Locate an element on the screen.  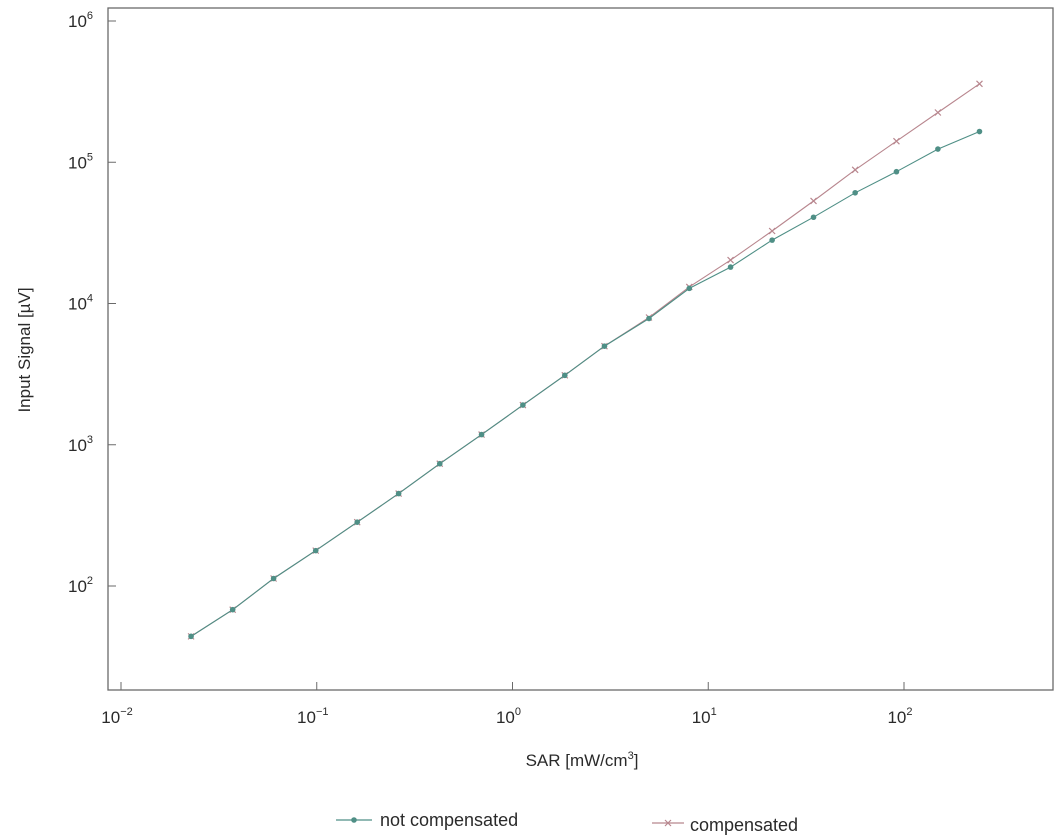
y-axis-label-text: Input Signal [µV] is located at coordinates (24, 349).